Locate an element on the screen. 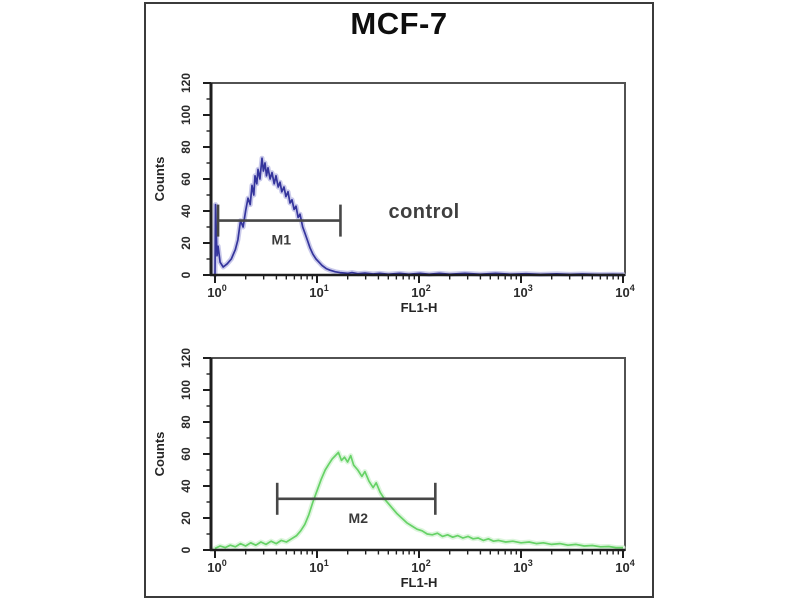 The image size is (800, 600). figure-title: MCF-7 is located at coordinates (399, 23).